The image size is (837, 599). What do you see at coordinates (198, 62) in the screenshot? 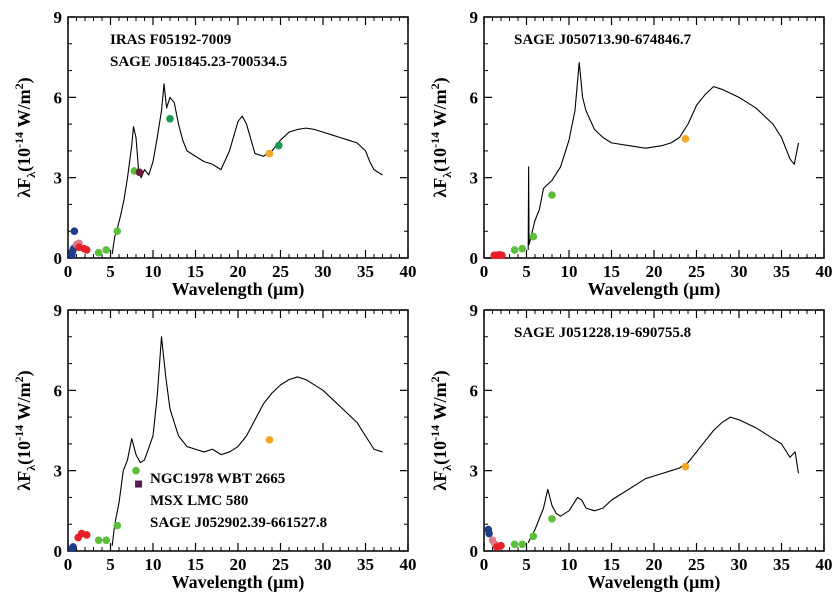
I see `annotation: SAGE J051845.23-700534.5` at bounding box center [198, 62].